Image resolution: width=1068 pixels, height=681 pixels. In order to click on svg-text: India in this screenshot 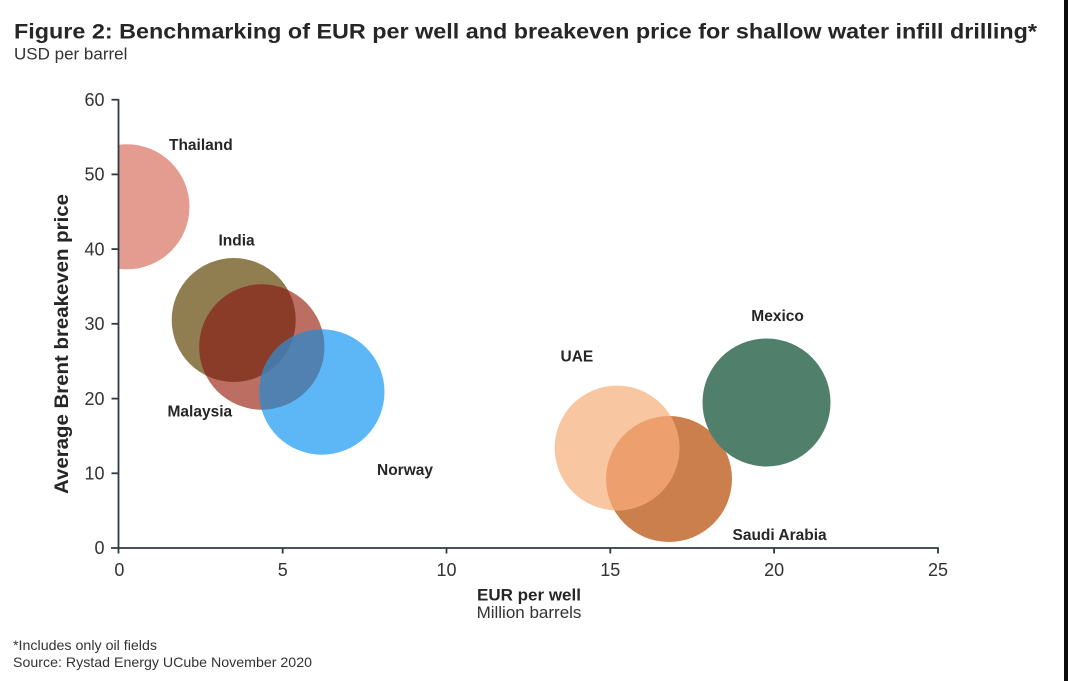, I will do `click(237, 241)`.